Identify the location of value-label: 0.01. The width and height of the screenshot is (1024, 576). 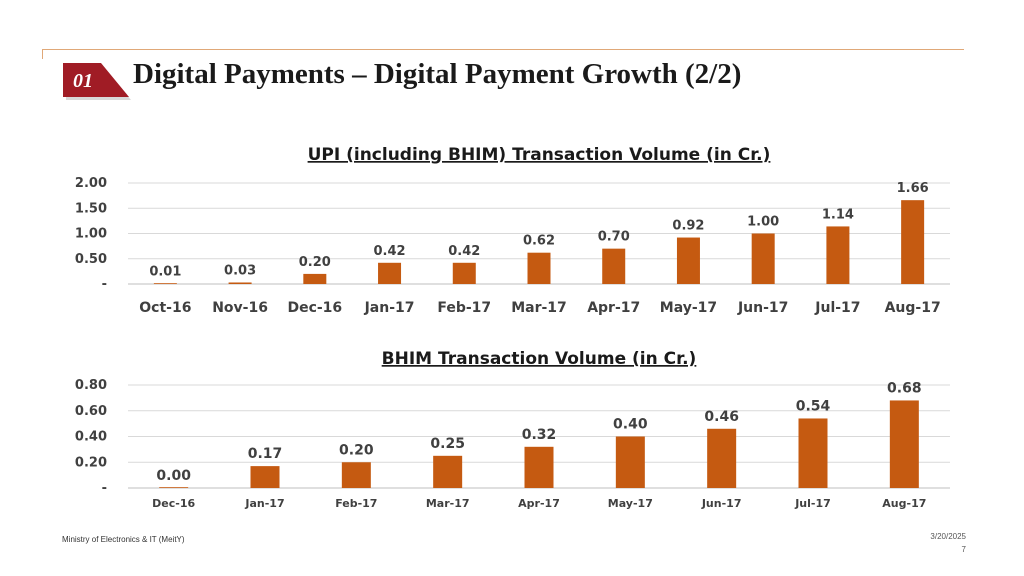
(165, 271).